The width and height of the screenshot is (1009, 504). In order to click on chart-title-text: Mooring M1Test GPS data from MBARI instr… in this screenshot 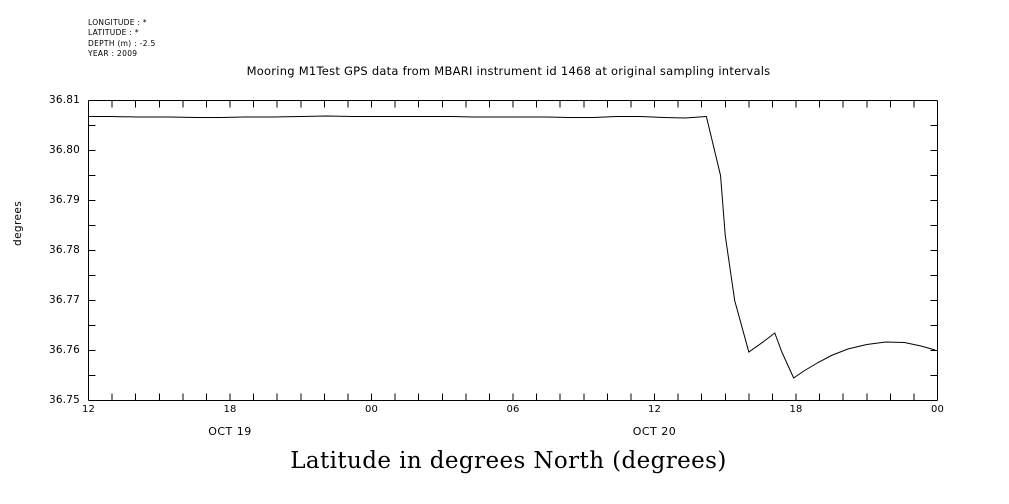, I will do `click(508, 71)`.